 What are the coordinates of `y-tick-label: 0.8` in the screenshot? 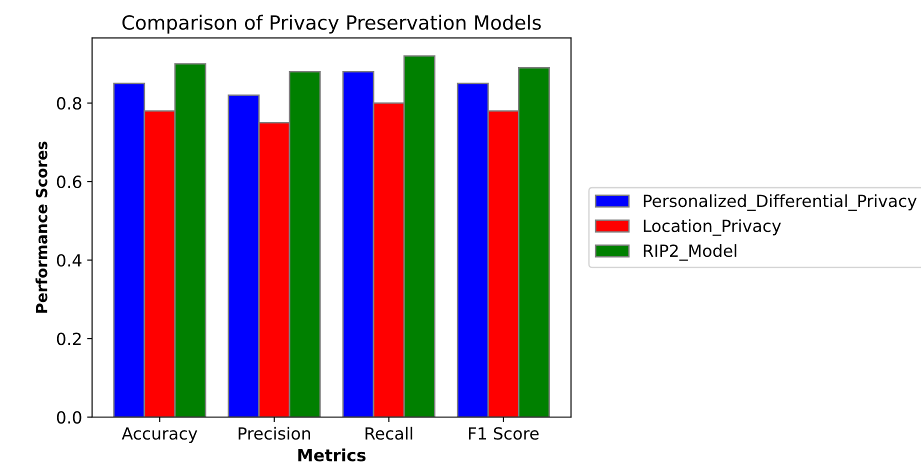 It's located at (69, 103).